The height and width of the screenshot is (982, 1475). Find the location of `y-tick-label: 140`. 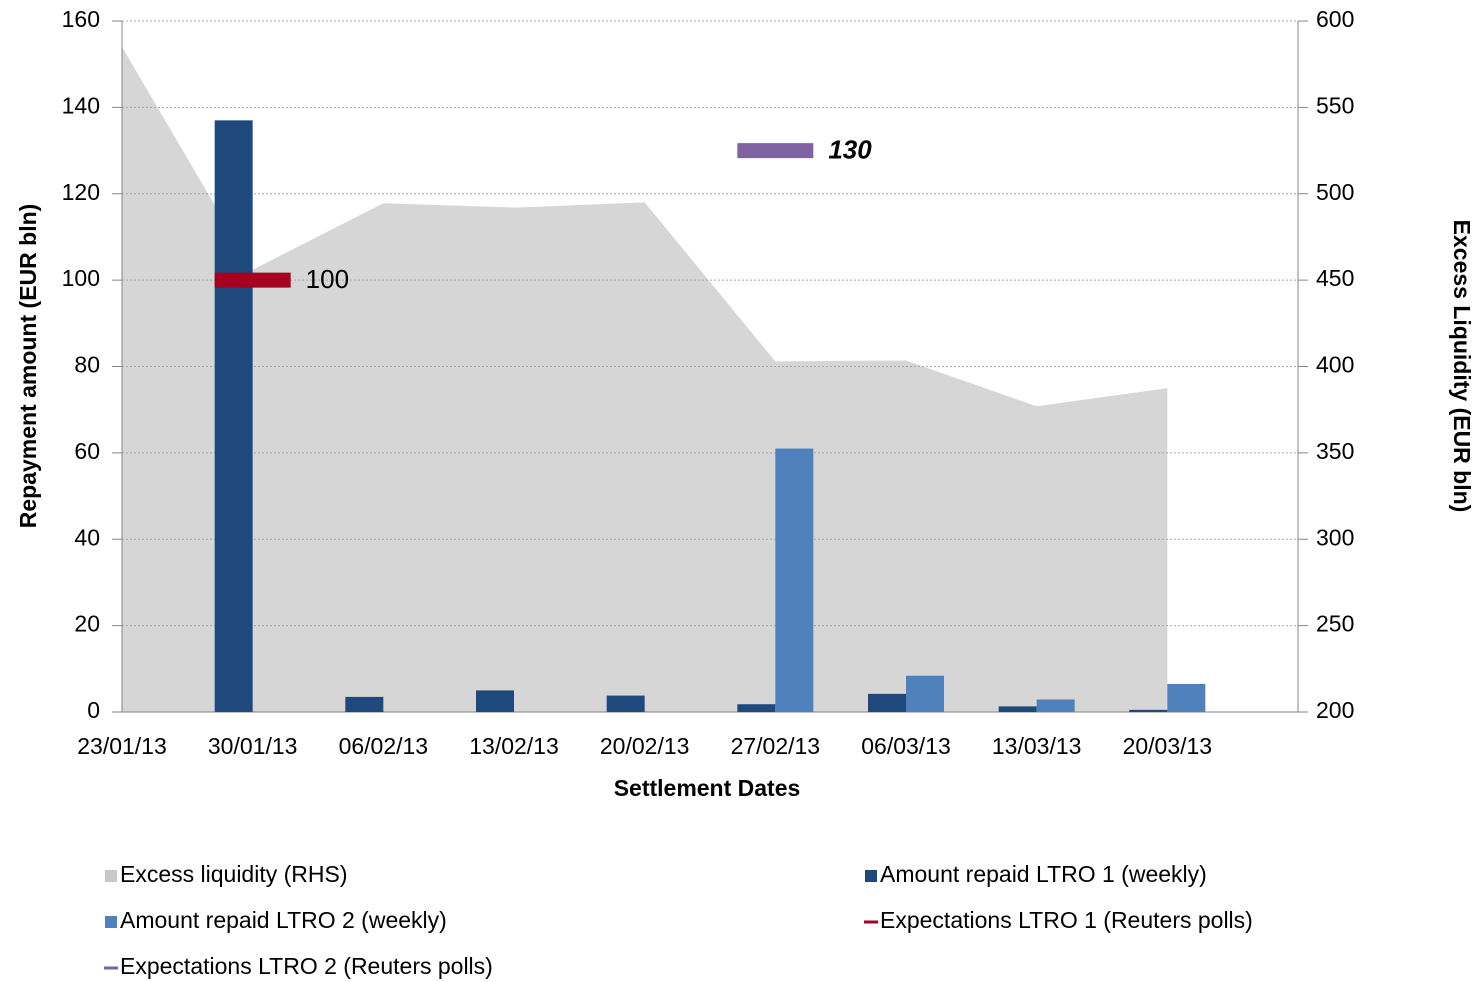

y-tick-label: 140 is located at coordinates (81, 105).